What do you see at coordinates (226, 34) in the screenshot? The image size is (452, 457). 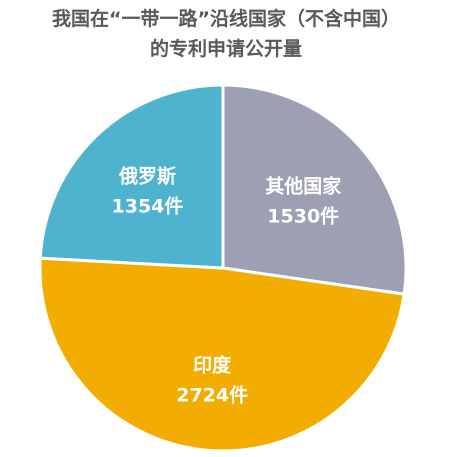 I see `chart-title: 我国在“一带一路”沿线国家（不含中国） 的专利申请公开量` at bounding box center [226, 34].